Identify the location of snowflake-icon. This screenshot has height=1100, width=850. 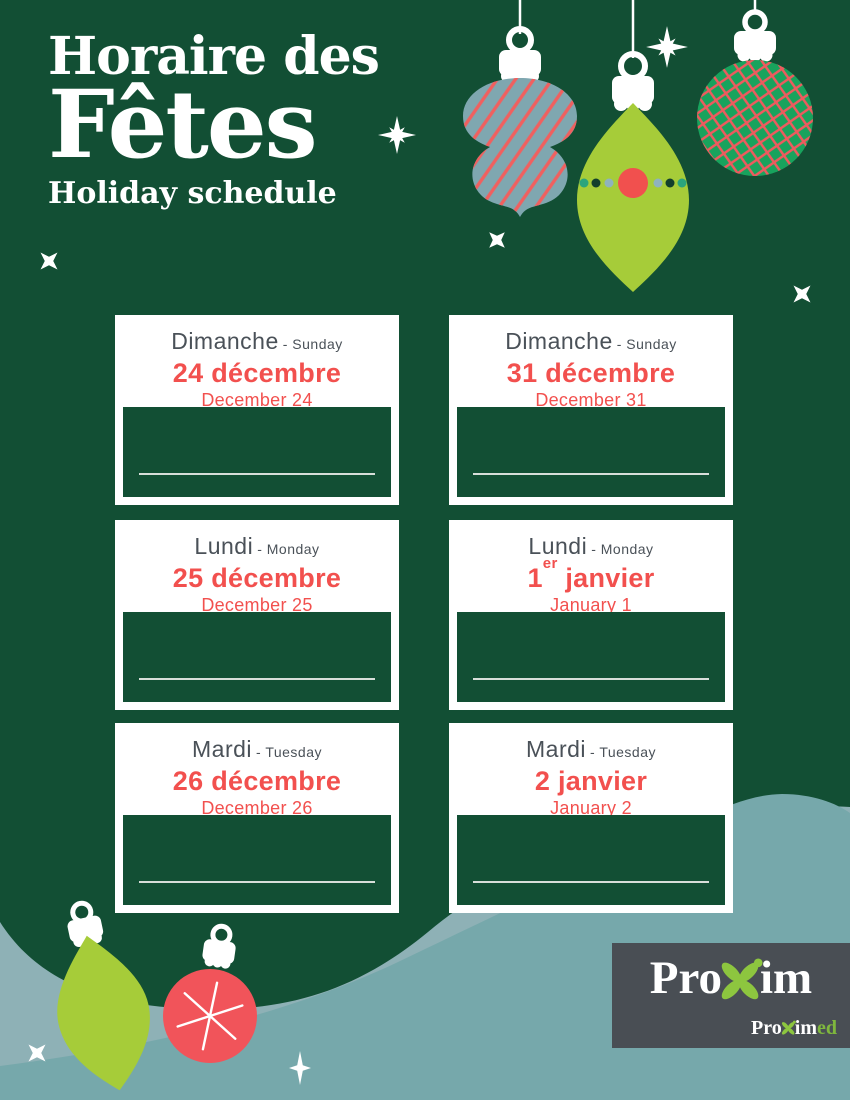
(210, 1016).